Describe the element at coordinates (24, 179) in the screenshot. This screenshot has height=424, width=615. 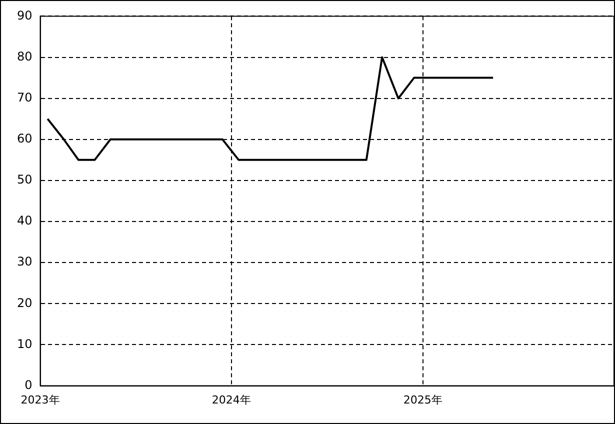
I see `y-tick-label: 50` at that location.